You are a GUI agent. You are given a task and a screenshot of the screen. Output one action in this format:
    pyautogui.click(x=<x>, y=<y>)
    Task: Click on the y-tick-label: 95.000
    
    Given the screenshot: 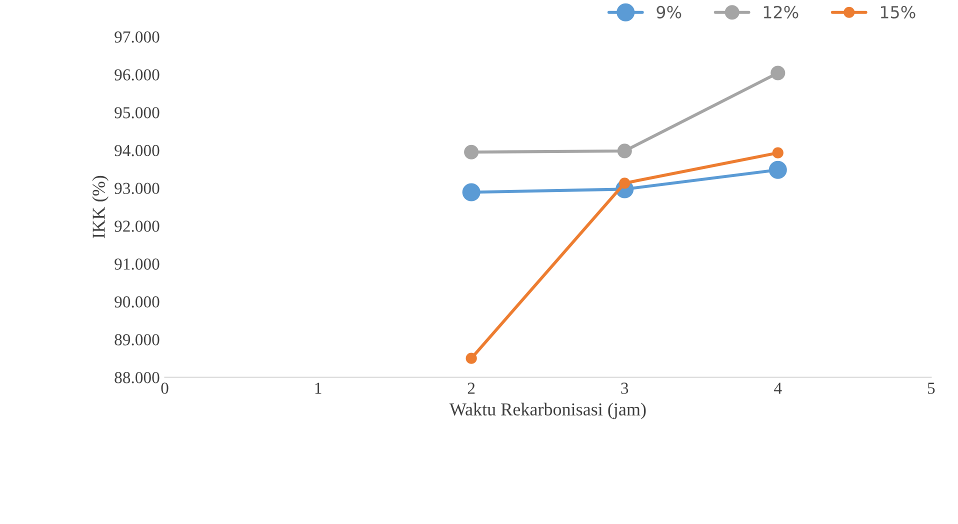 What is the action you would take?
    pyautogui.click(x=137, y=112)
    